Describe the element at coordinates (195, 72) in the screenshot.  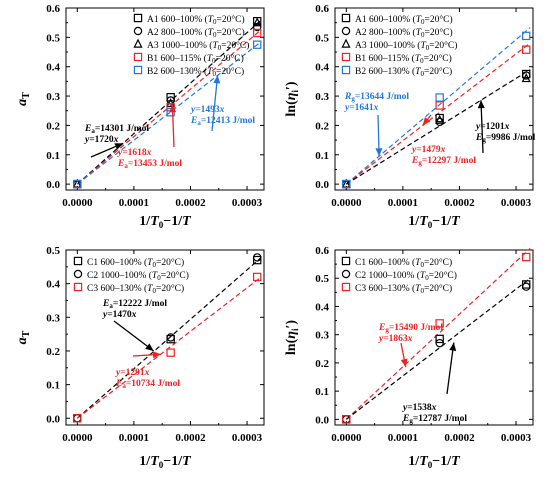
I see `legend-entry: B2 600–130% (T0=20°C)` at that location.